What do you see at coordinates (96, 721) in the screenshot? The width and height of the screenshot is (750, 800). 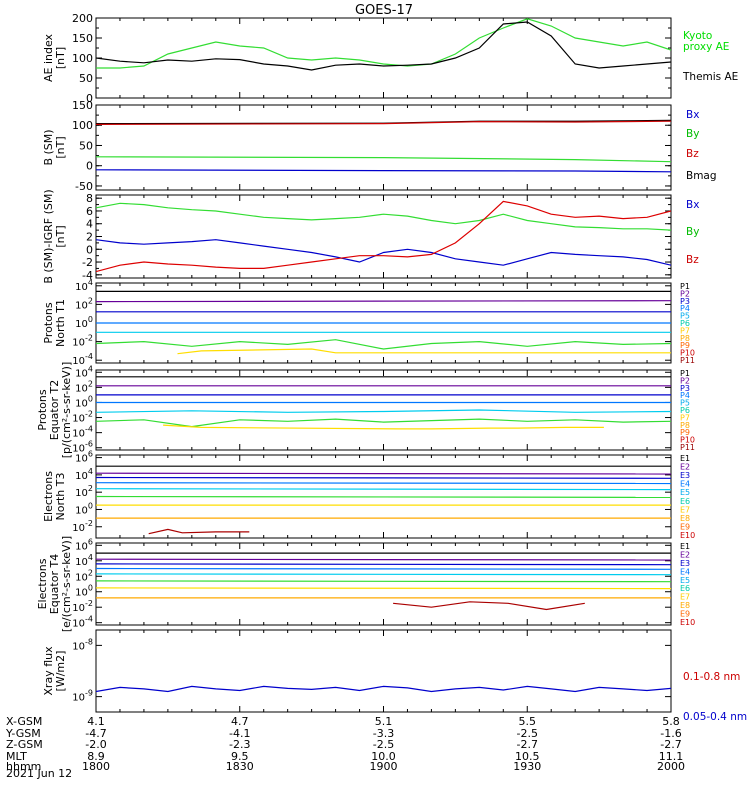 I see `x-tick-value: 4.1` at bounding box center [96, 721].